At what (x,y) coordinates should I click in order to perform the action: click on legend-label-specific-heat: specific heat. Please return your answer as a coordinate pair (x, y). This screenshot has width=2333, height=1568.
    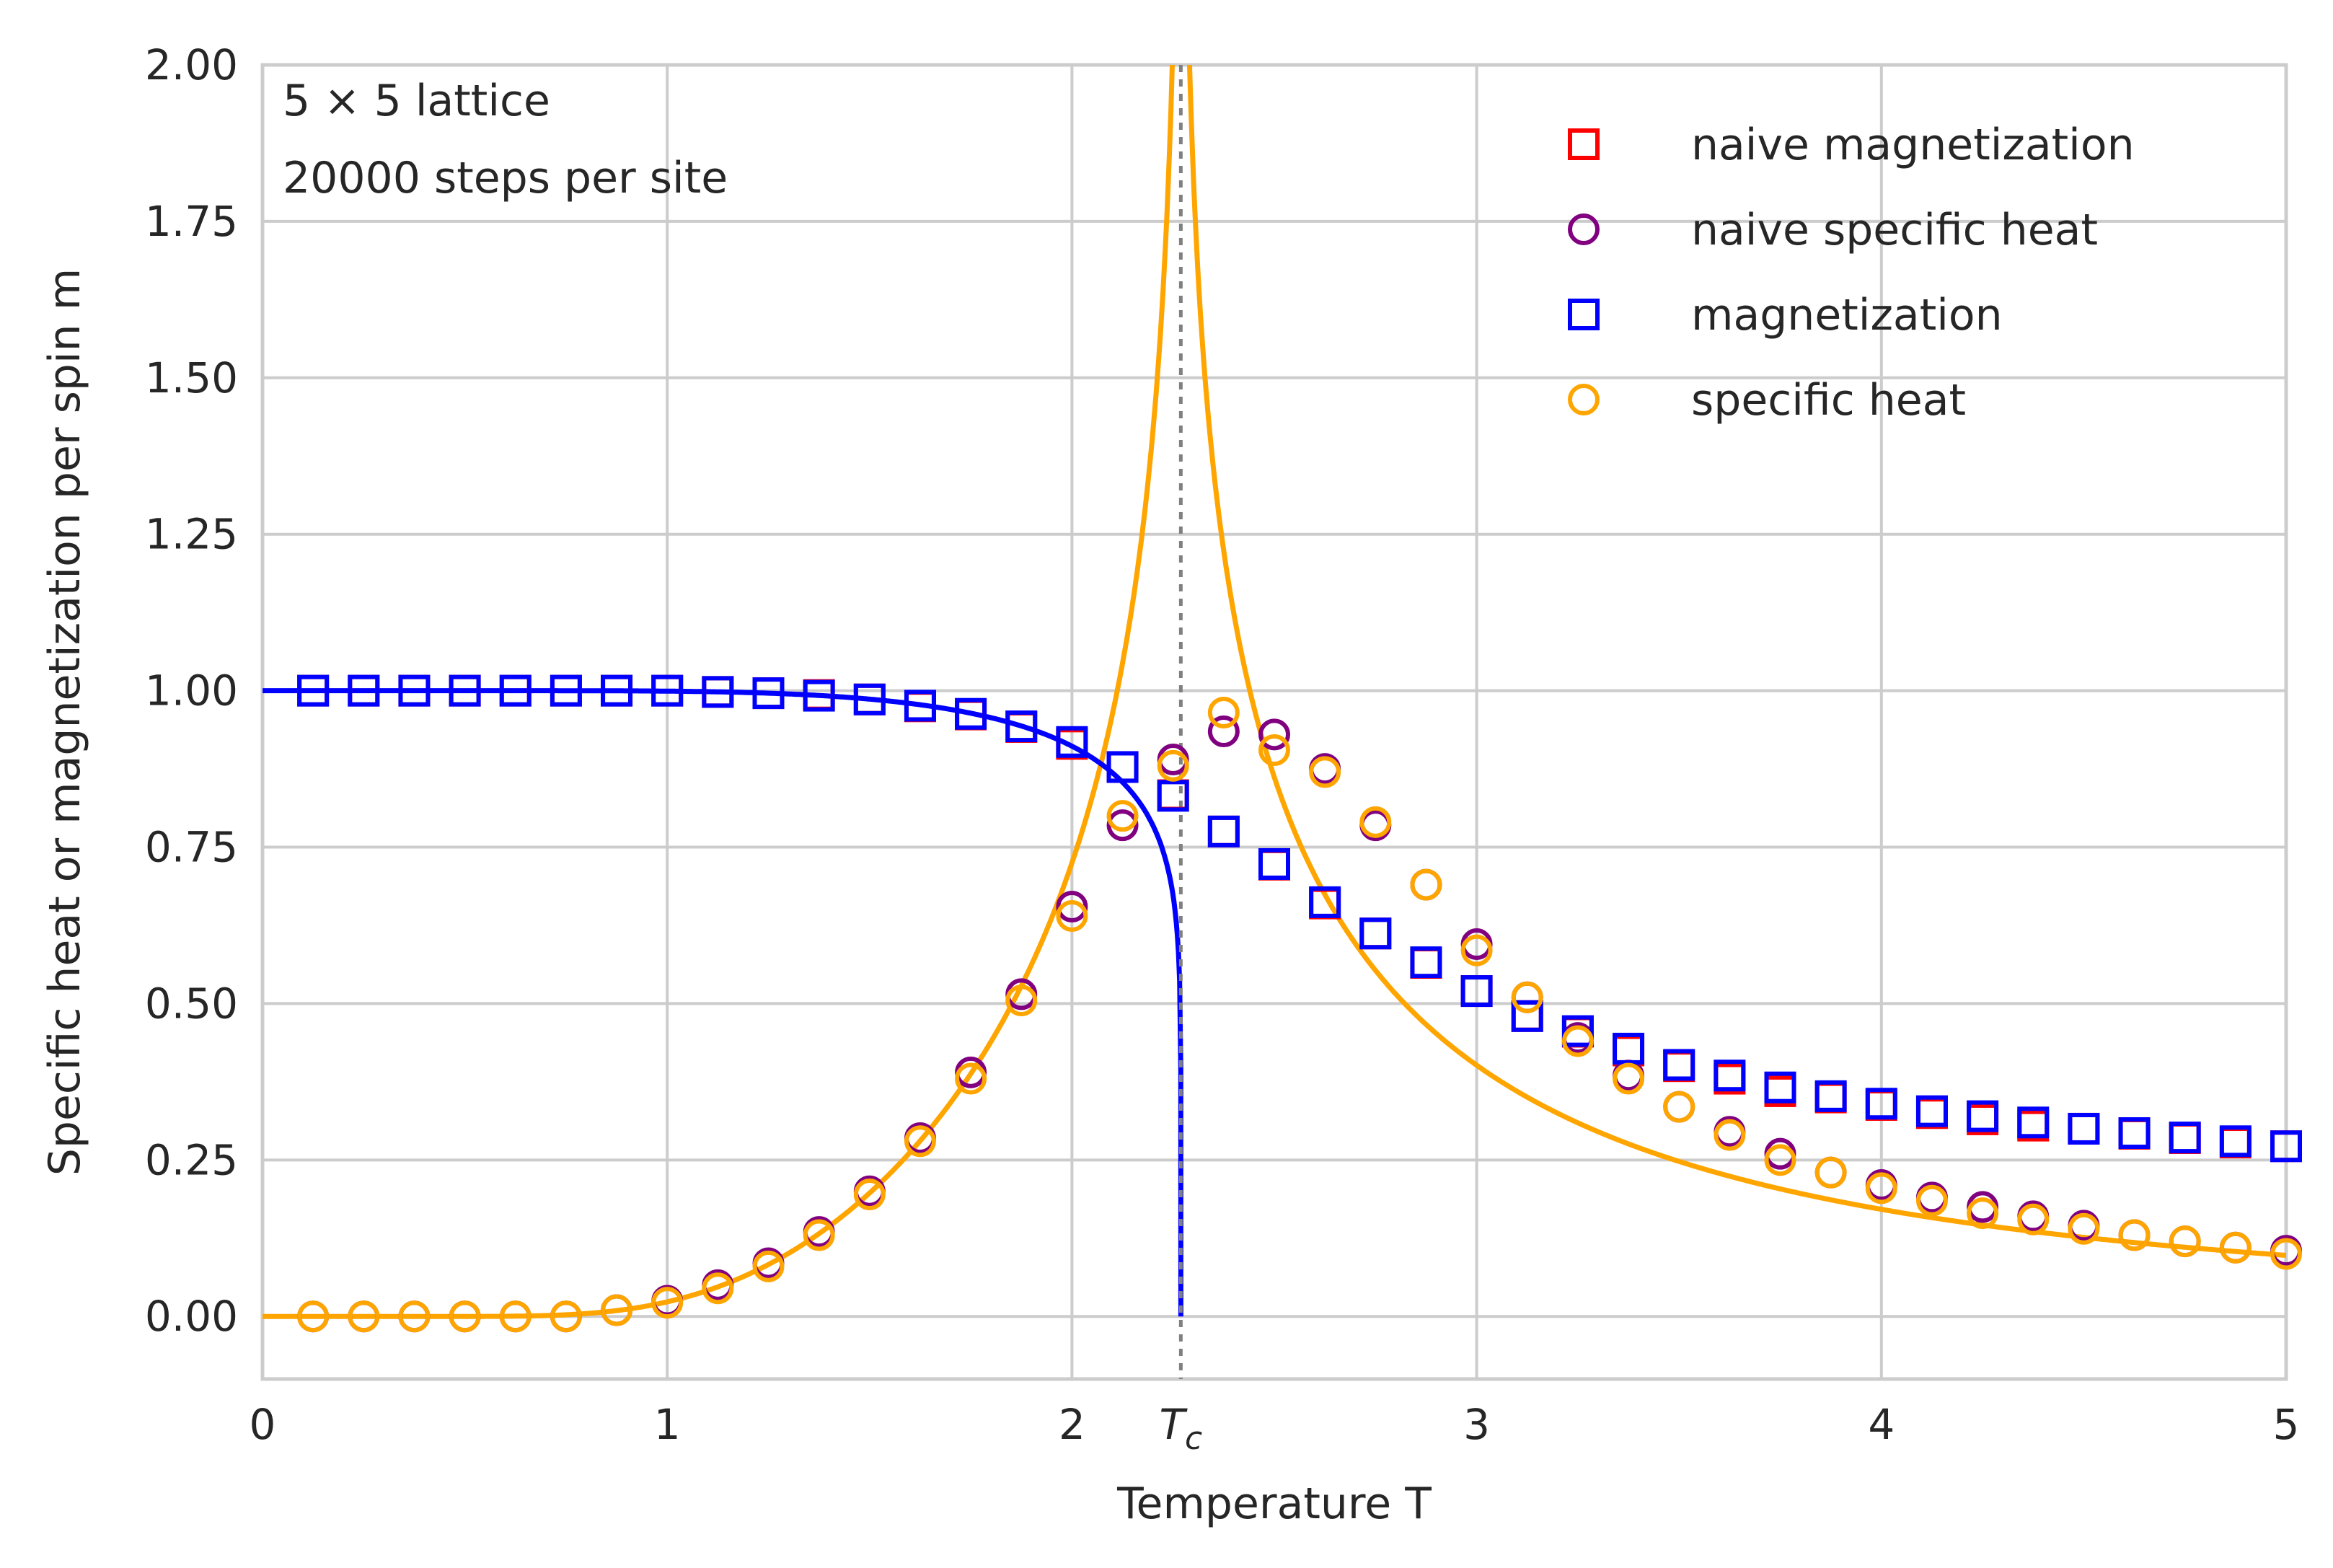
    Looking at the image, I should click on (1829, 401).